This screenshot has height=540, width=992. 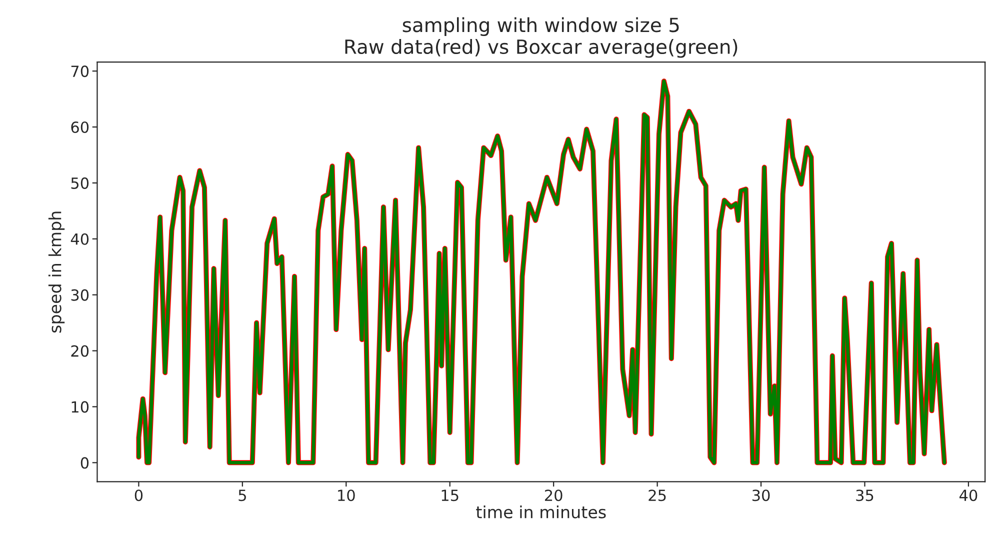 I want to click on x-tick-label: 20, so click(x=553, y=496).